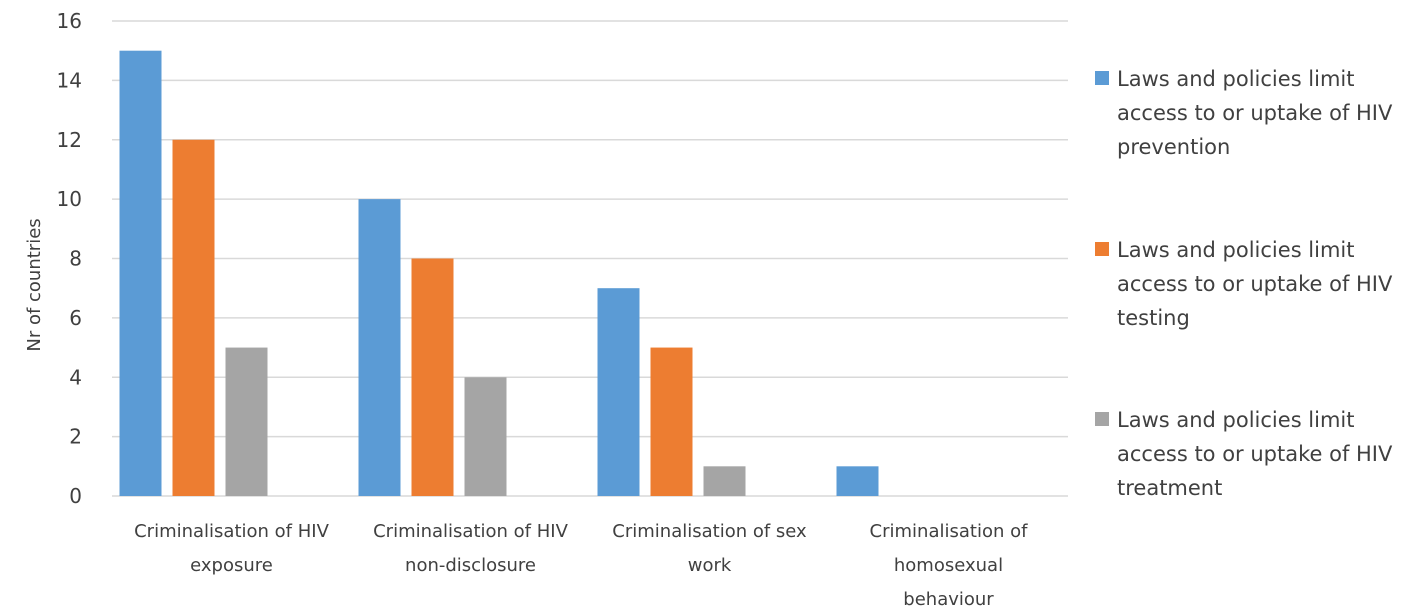  I want to click on y-tick-label: 14, so click(69, 80).